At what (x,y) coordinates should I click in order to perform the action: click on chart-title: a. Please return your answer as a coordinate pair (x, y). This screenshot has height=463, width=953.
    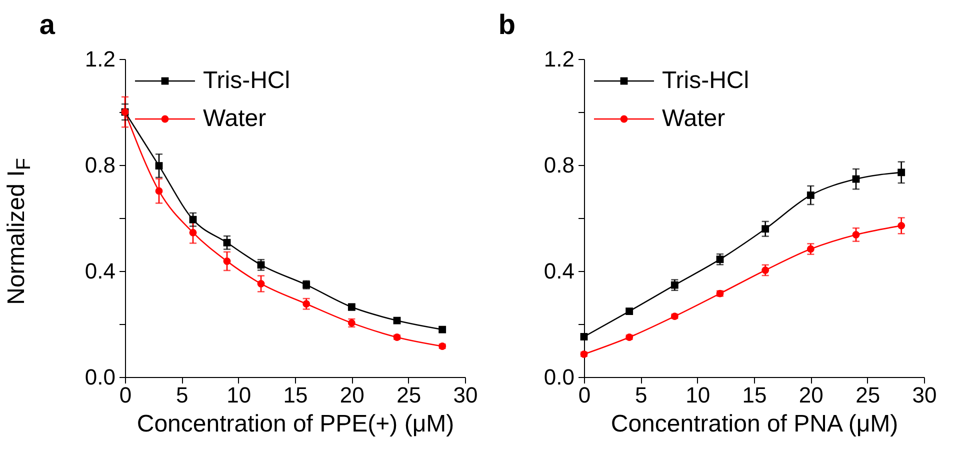
    Looking at the image, I should click on (47, 24).